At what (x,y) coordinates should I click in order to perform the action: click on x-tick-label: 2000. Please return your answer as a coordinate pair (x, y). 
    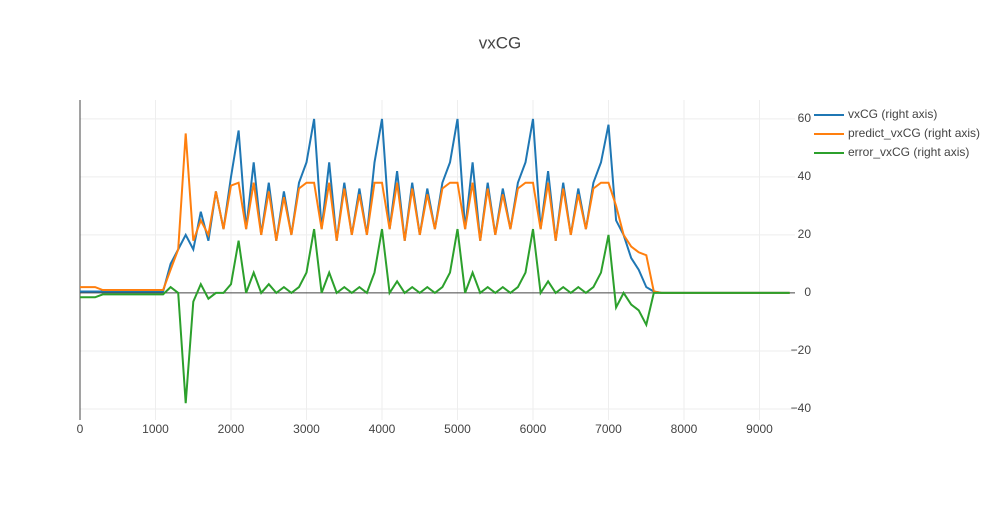
    Looking at the image, I should click on (231, 429).